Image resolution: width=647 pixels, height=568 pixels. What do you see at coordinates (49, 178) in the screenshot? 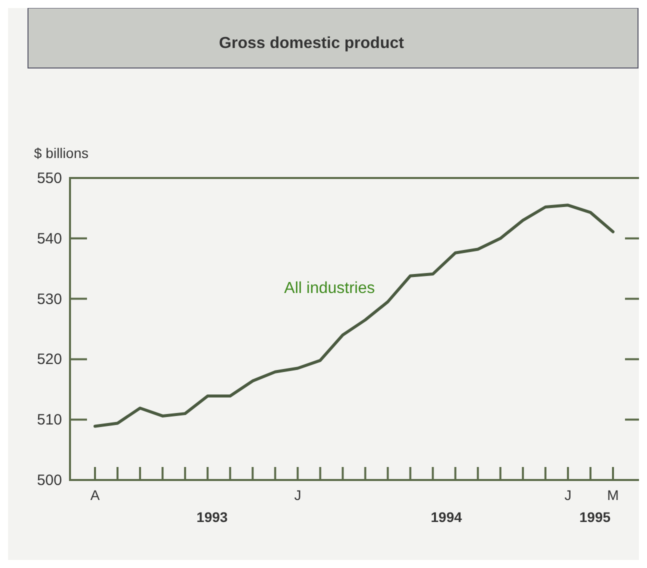
I see `y-tick-label: 550` at bounding box center [49, 178].